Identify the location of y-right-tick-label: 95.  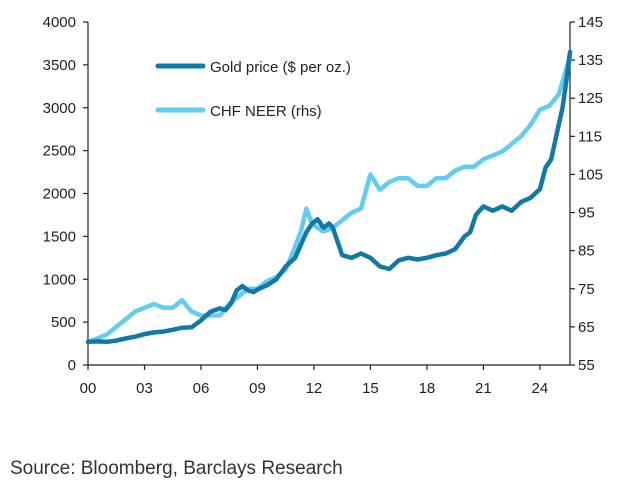
(586, 213).